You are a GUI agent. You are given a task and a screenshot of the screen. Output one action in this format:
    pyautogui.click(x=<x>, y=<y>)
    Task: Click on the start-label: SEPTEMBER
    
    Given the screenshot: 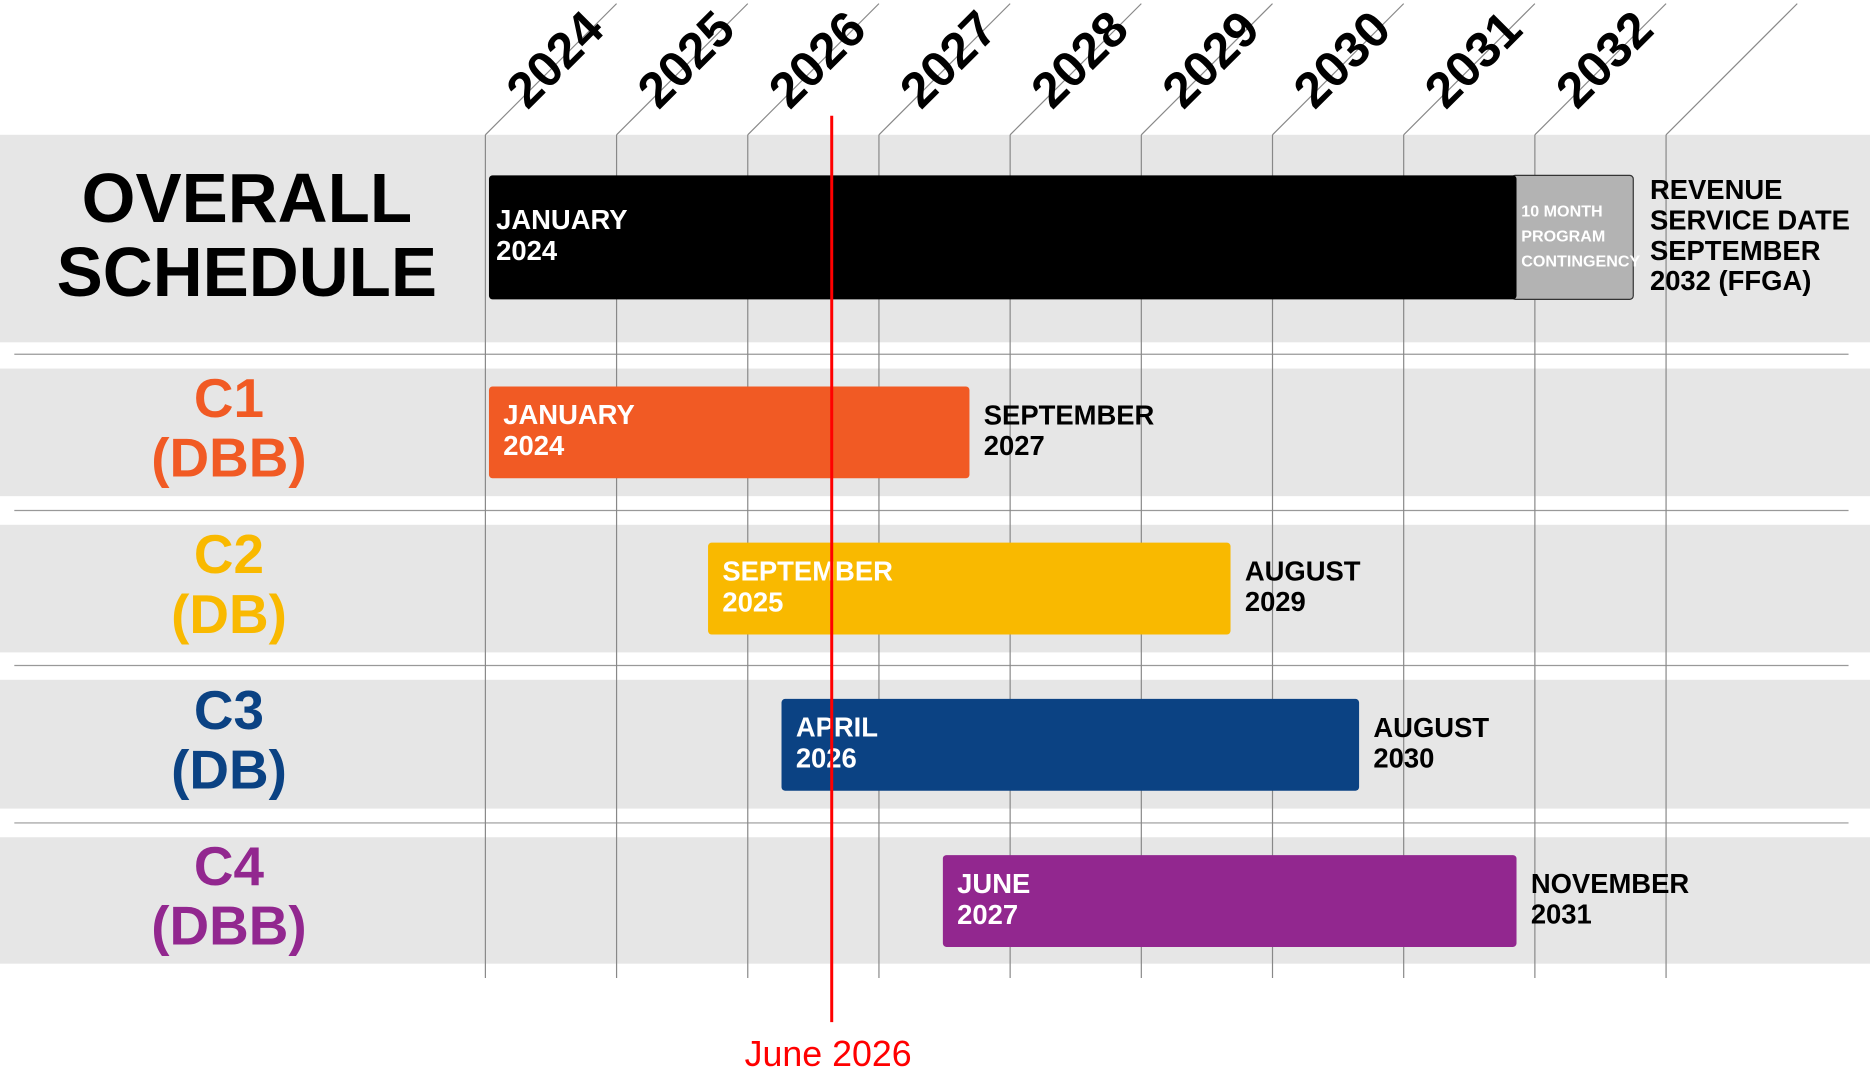 What is the action you would take?
    pyautogui.click(x=807, y=570)
    